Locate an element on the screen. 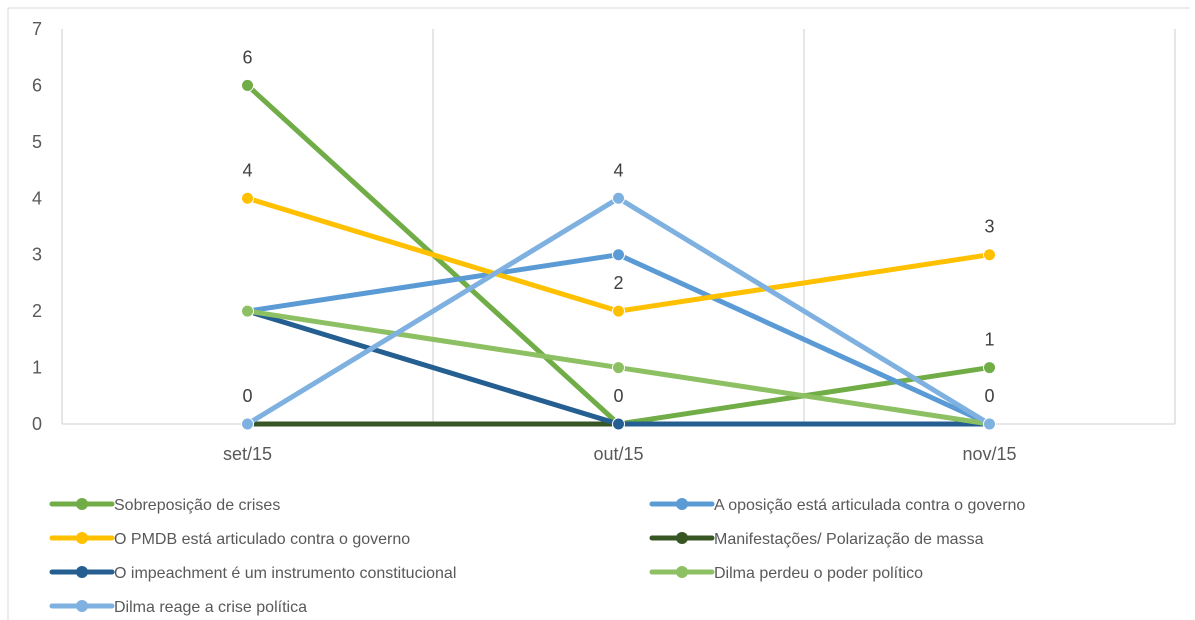 This screenshot has width=1195, height=620. data-label: 1 is located at coordinates (989, 340).